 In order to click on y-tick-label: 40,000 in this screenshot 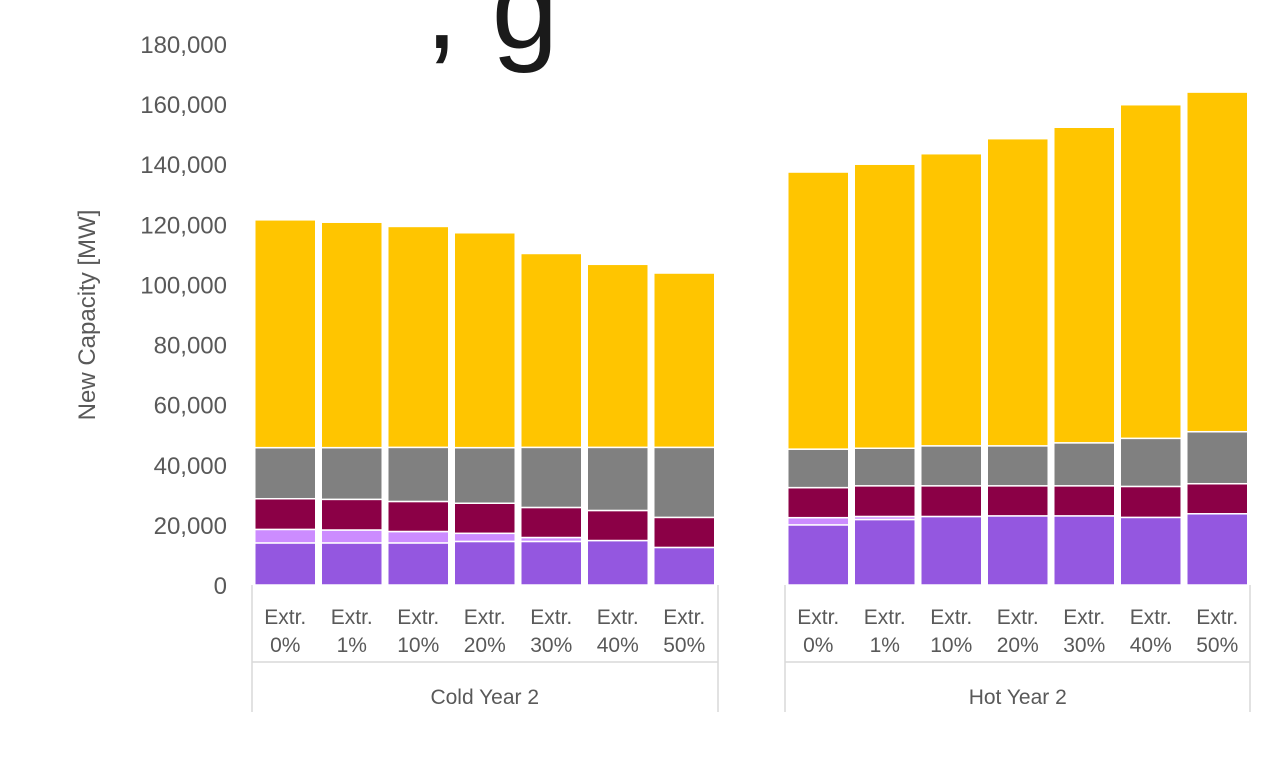, I will do `click(190, 466)`.